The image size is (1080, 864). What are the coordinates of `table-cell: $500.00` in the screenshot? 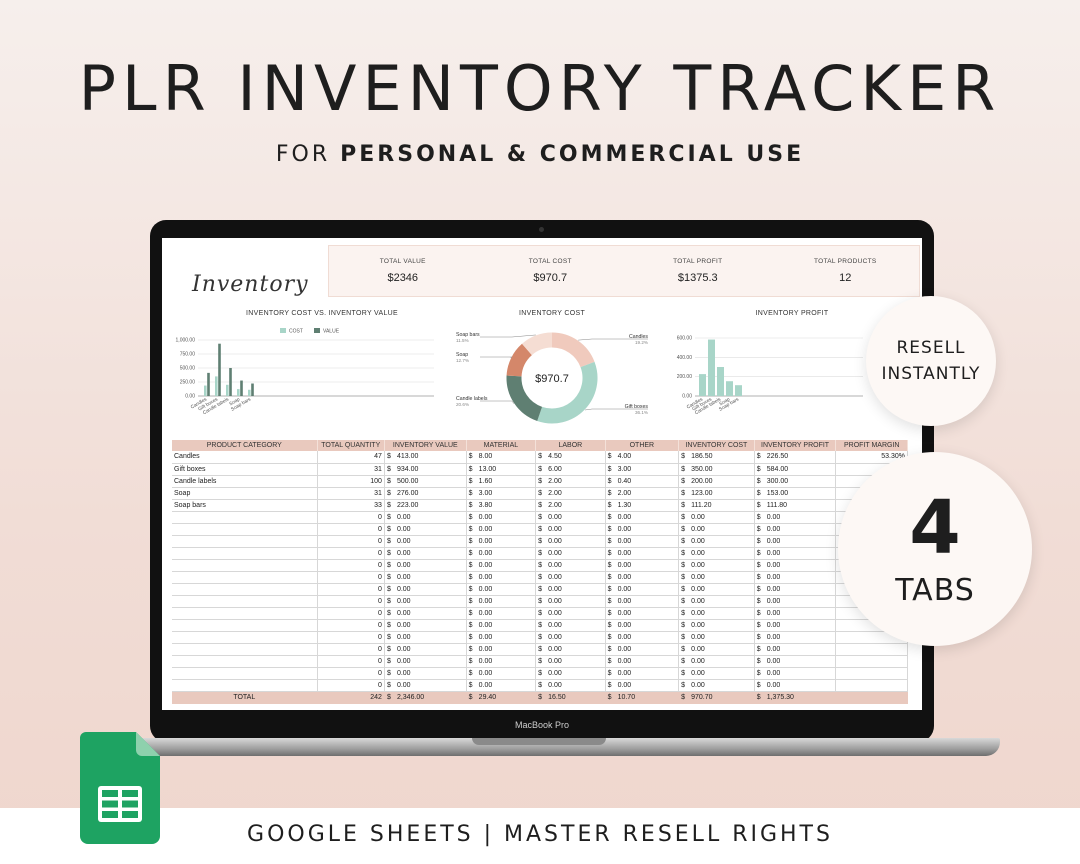 It's located at (425, 481).